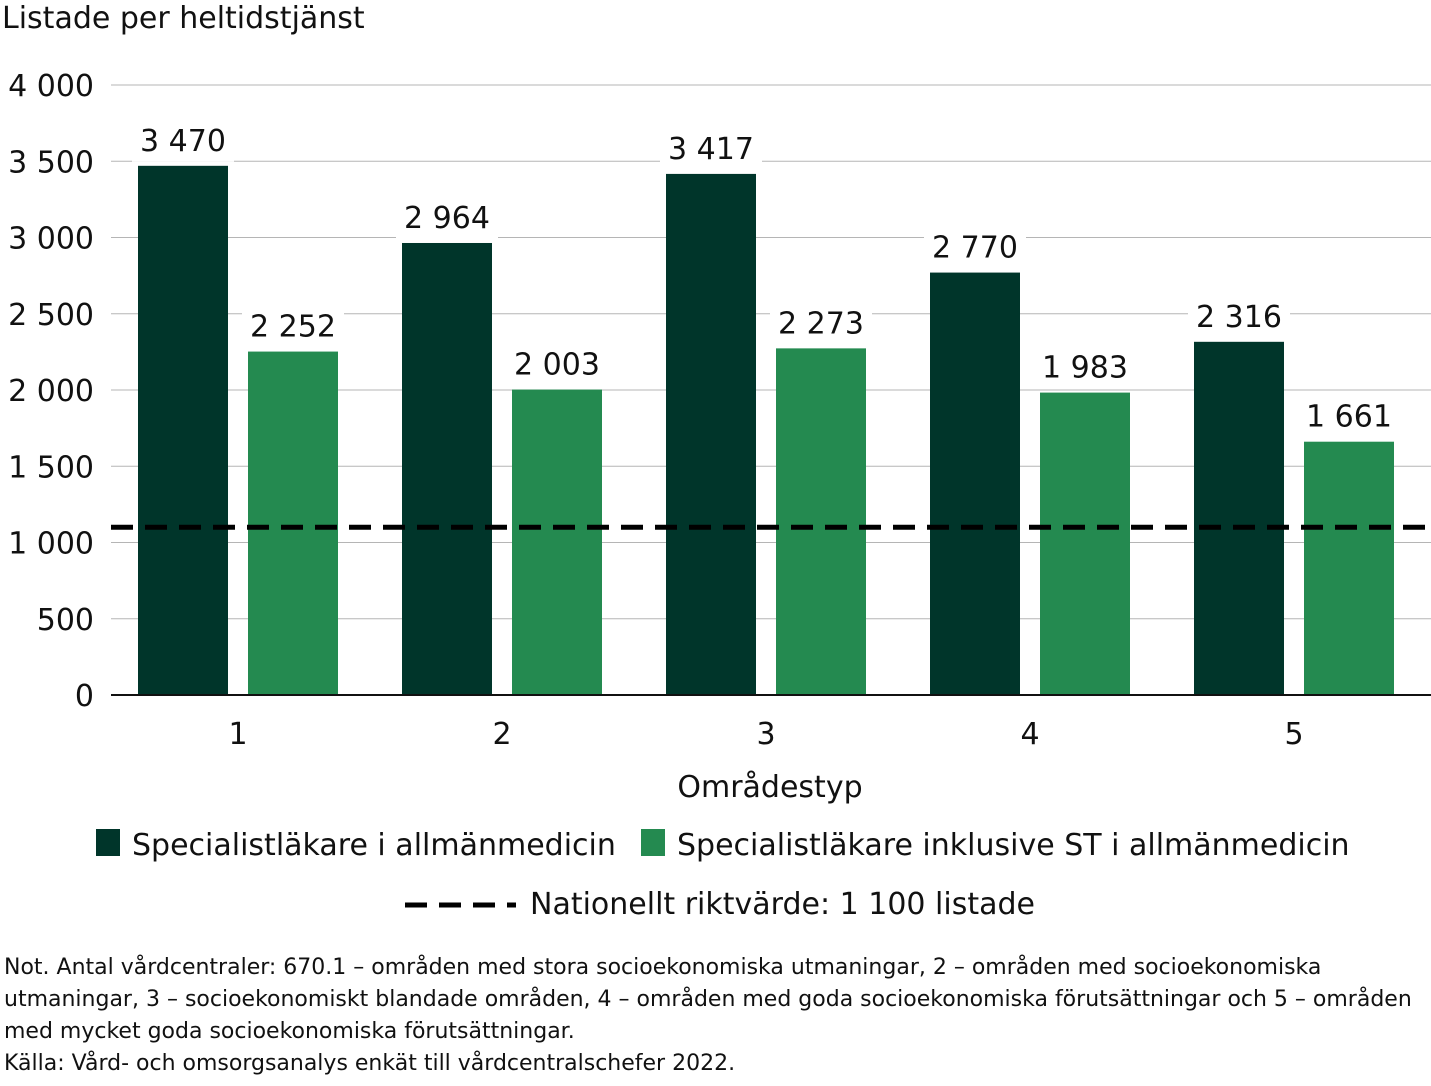 The width and height of the screenshot is (1431, 1086). I want to click on x-tick-labels: 1 2 3 4 5, so click(765, 734).